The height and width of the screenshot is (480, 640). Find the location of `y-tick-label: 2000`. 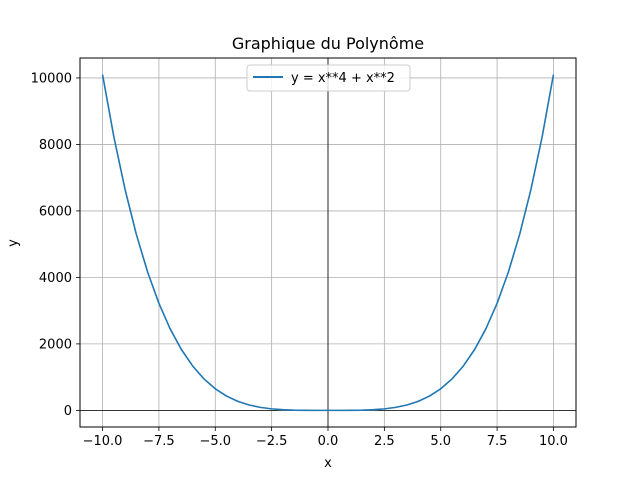

y-tick-label: 2000 is located at coordinates (55, 344).